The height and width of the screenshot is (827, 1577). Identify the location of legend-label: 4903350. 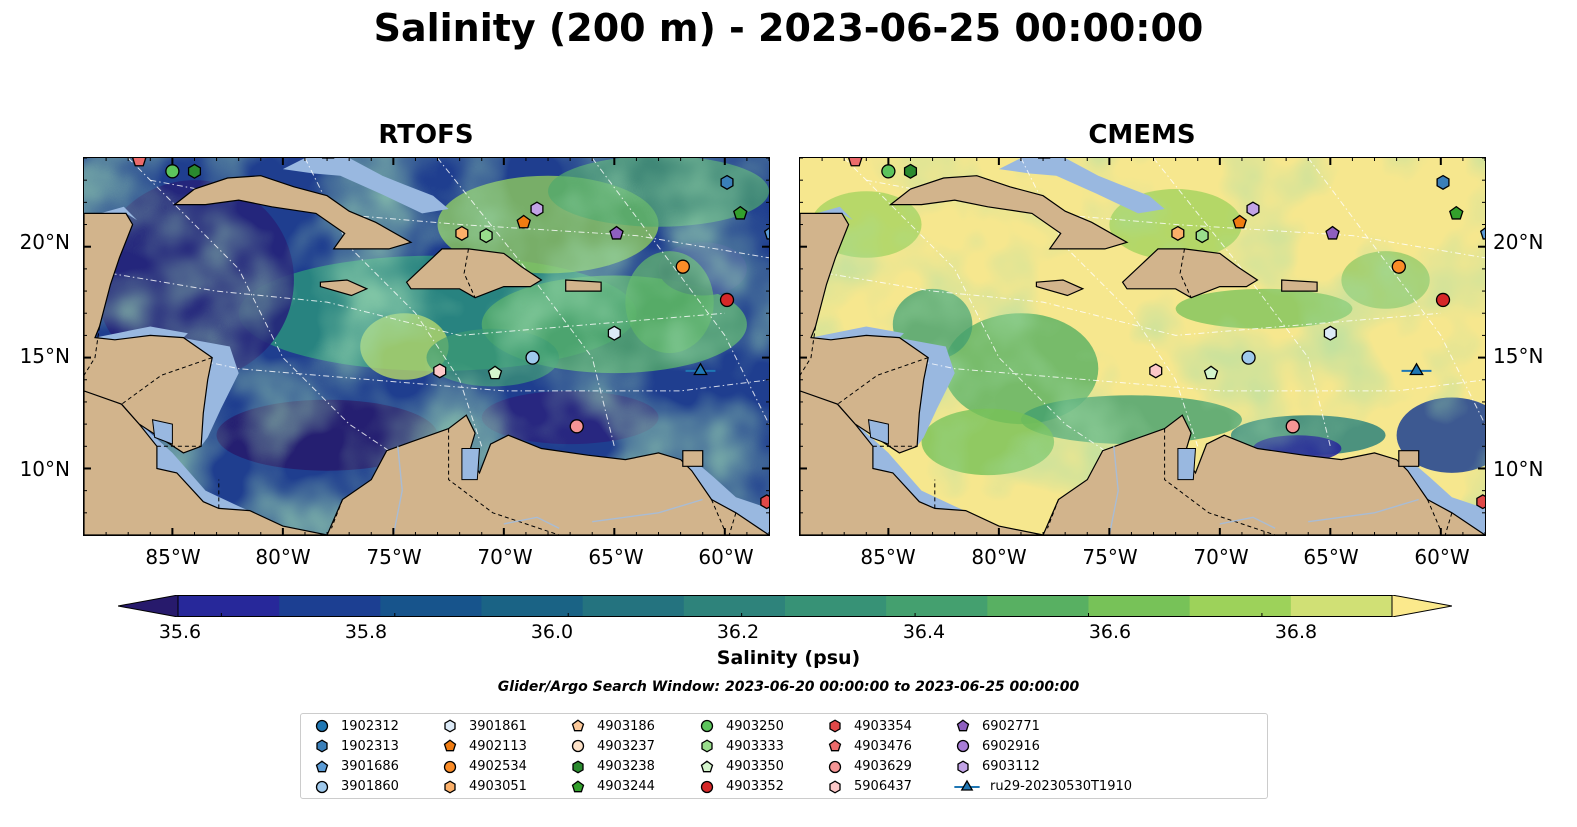
(755, 767).